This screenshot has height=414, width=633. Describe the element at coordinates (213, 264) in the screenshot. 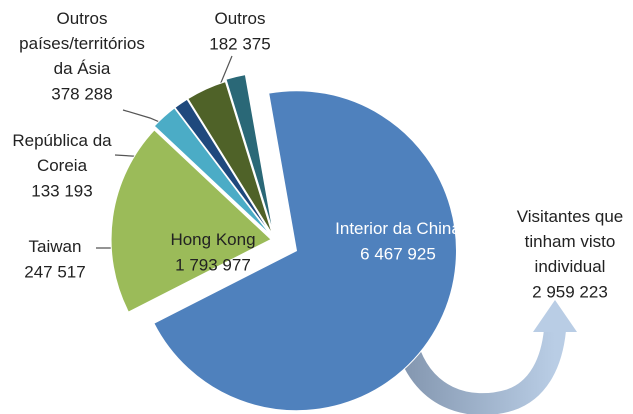

I see `slice-value-label: 1 793 977` at that location.